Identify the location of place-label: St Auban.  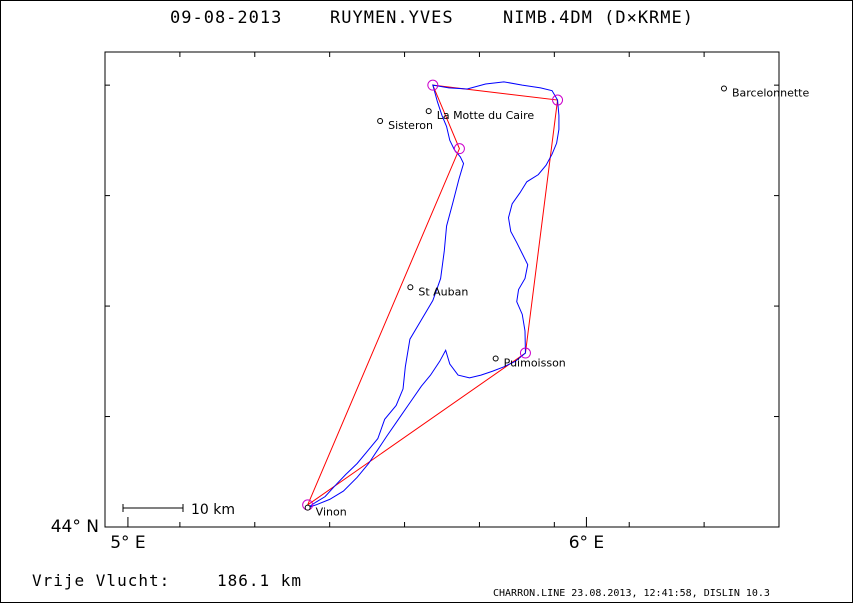
(443, 291).